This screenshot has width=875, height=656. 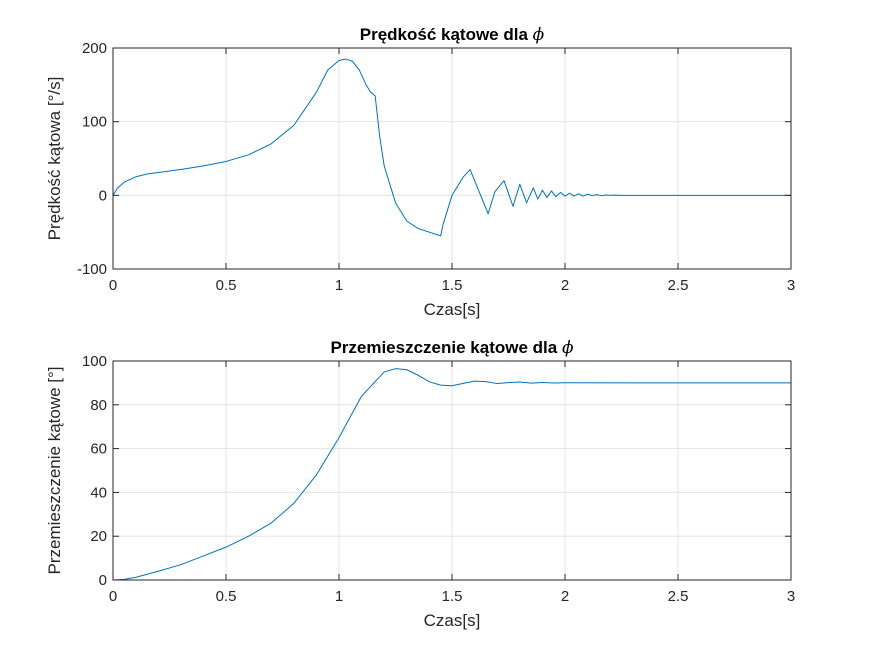 What do you see at coordinates (678, 596) in the screenshot?
I see `displacement-x-tick-label: 2.5` at bounding box center [678, 596].